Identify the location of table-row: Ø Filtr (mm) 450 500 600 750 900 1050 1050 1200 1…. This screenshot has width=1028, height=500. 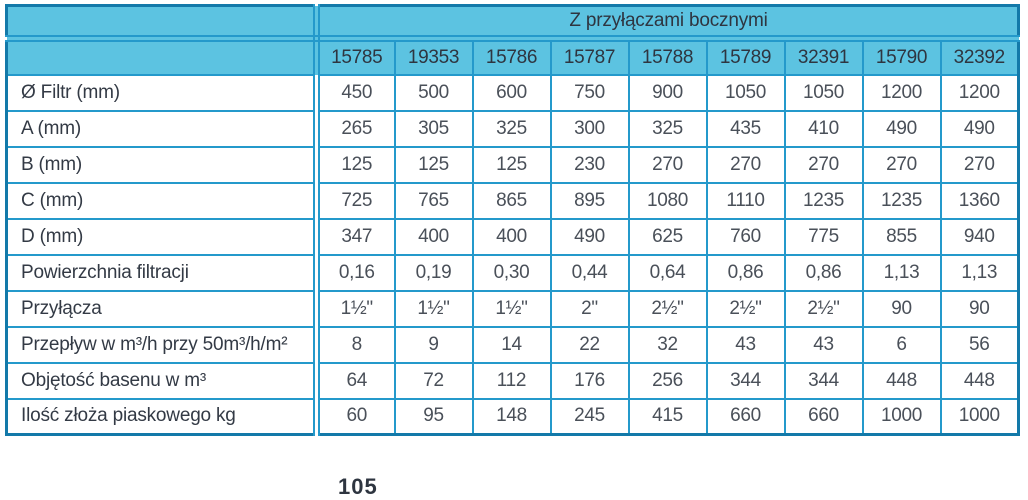
(512, 92).